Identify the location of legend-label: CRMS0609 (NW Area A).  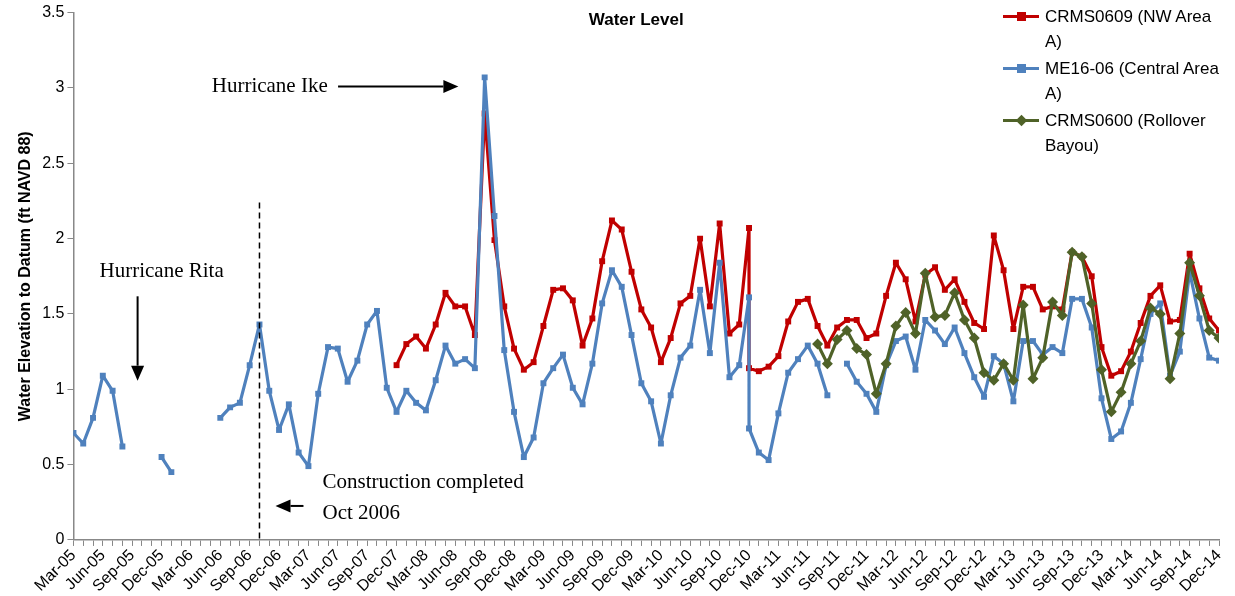
(1129, 29).